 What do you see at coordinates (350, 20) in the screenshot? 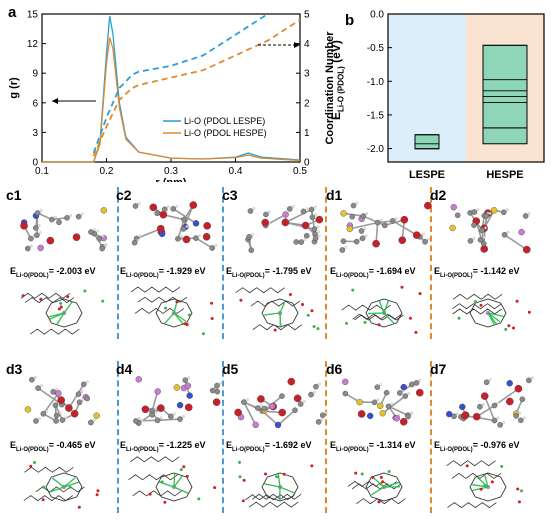
I see `panel-b-letter: b` at bounding box center [350, 20].